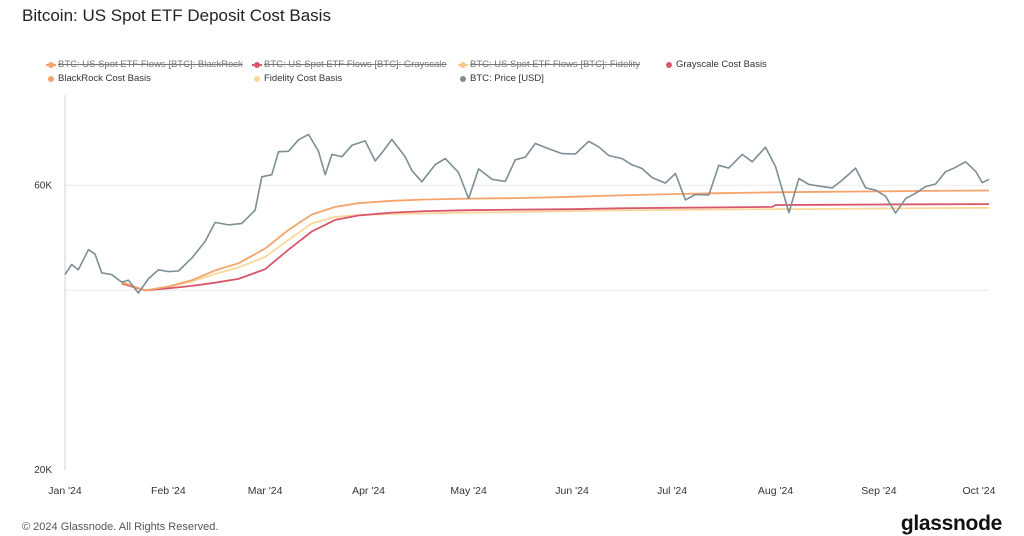 This screenshot has width=1024, height=536. Describe the element at coordinates (468, 491) in the screenshot. I see `x-tick-label: May '24` at that location.